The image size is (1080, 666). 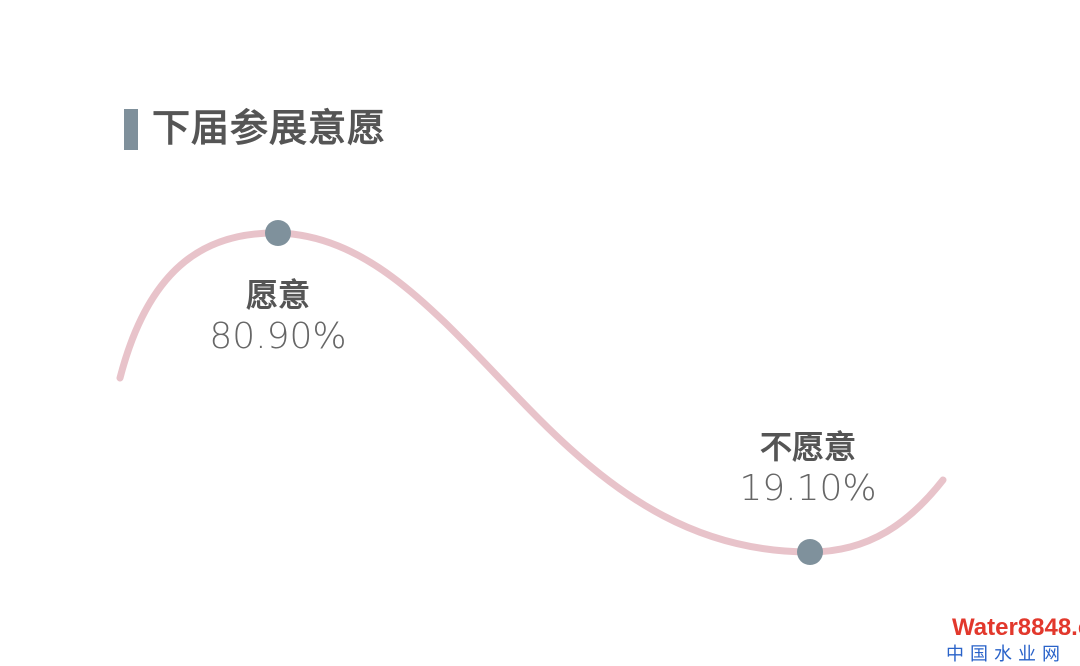 What do you see at coordinates (278, 336) in the screenshot?
I see `point-value: 80.90%` at bounding box center [278, 336].